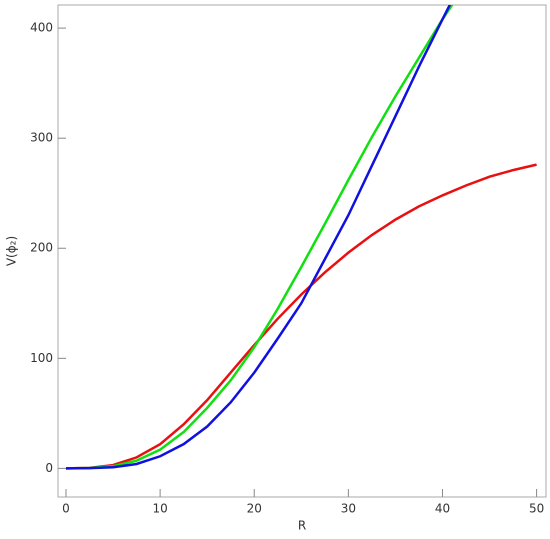 The image size is (550, 539). I want to click on x-tick-label: 20, so click(254, 509).